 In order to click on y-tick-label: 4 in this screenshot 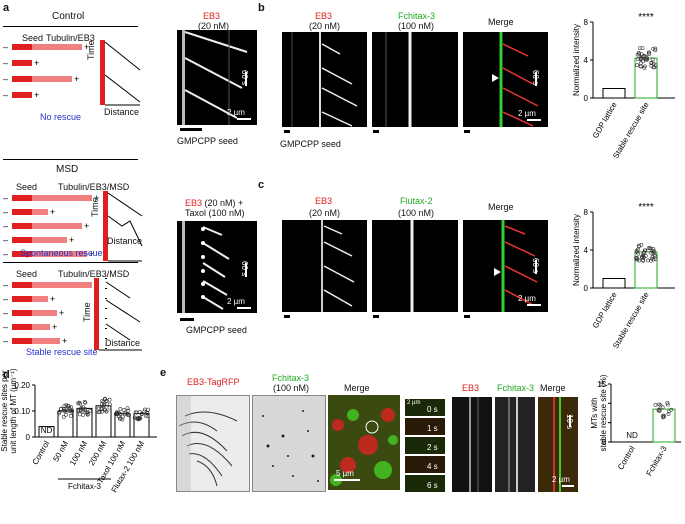, I will do `click(586, 250)`.